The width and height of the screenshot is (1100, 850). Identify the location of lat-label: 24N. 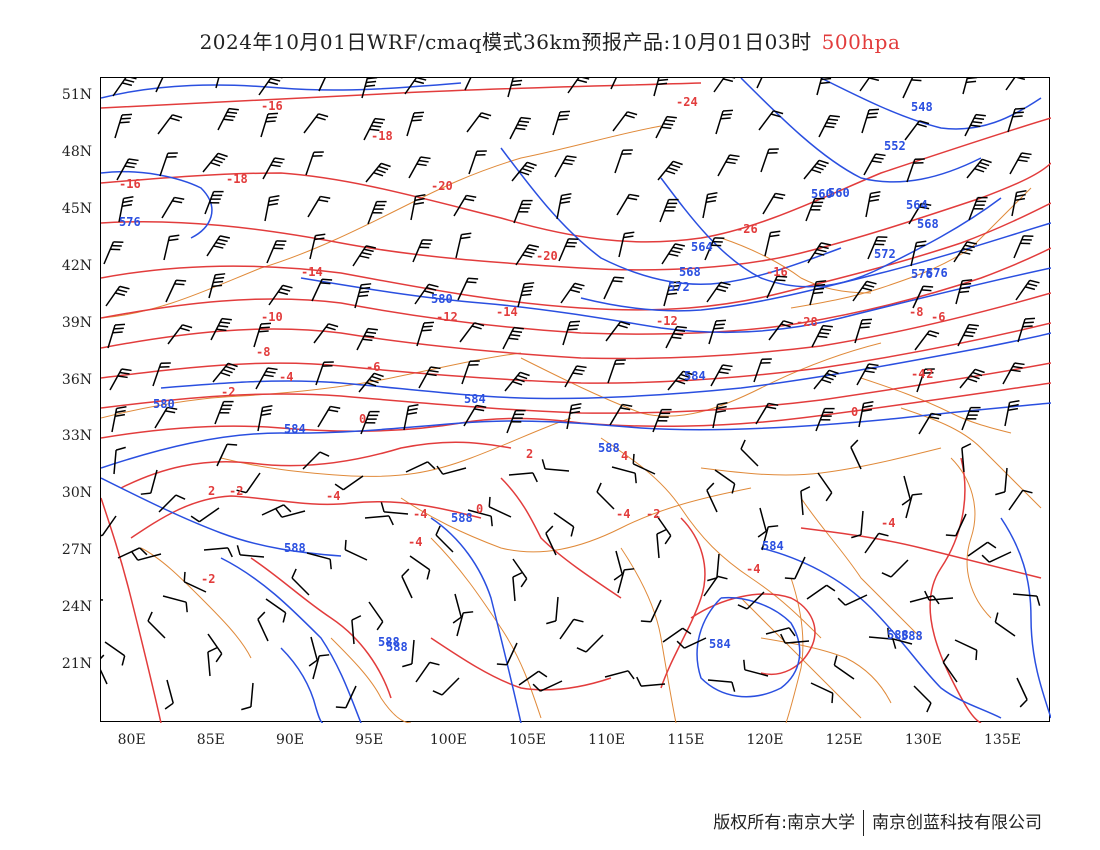
(76, 607).